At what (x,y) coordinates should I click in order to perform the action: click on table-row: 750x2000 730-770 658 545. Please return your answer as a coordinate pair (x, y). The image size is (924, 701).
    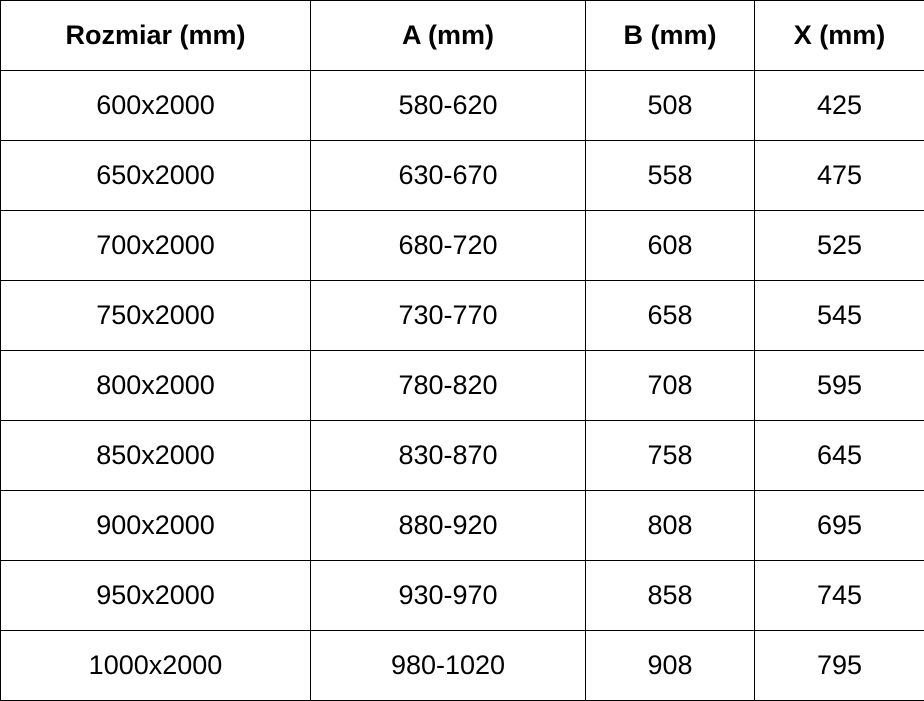
    Looking at the image, I should click on (462, 315).